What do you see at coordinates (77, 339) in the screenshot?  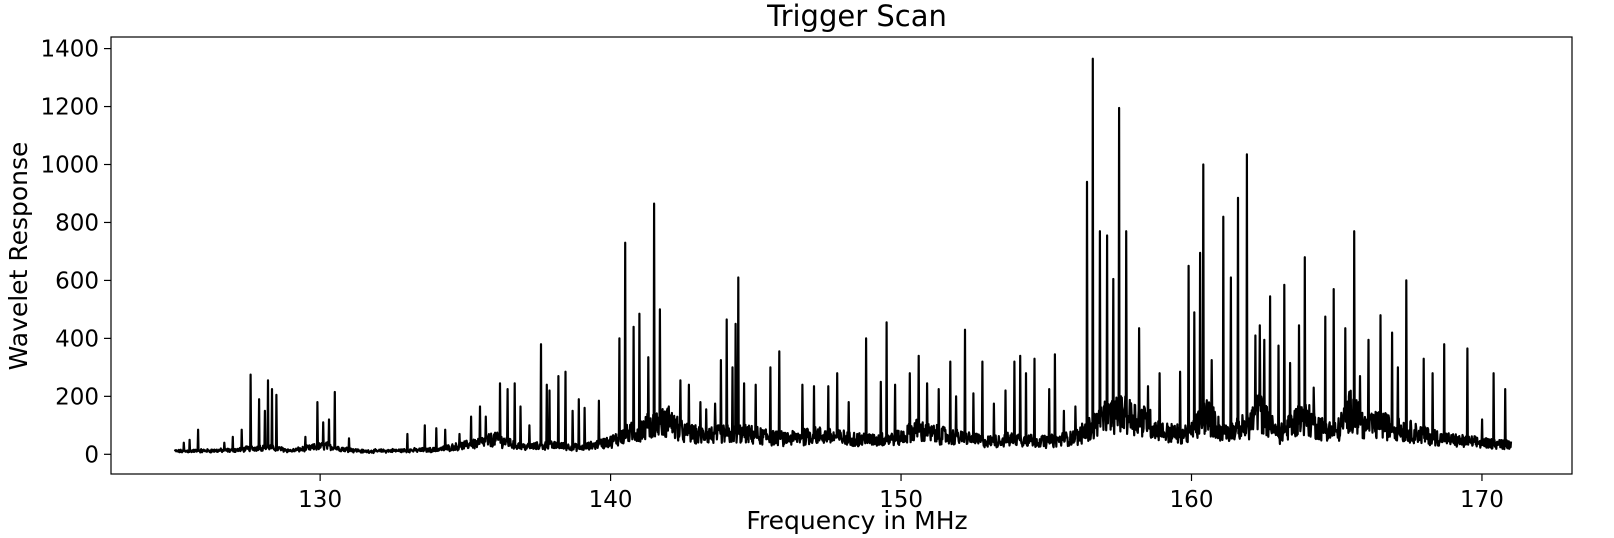 I see `y-tick-label: 400` at bounding box center [77, 339].